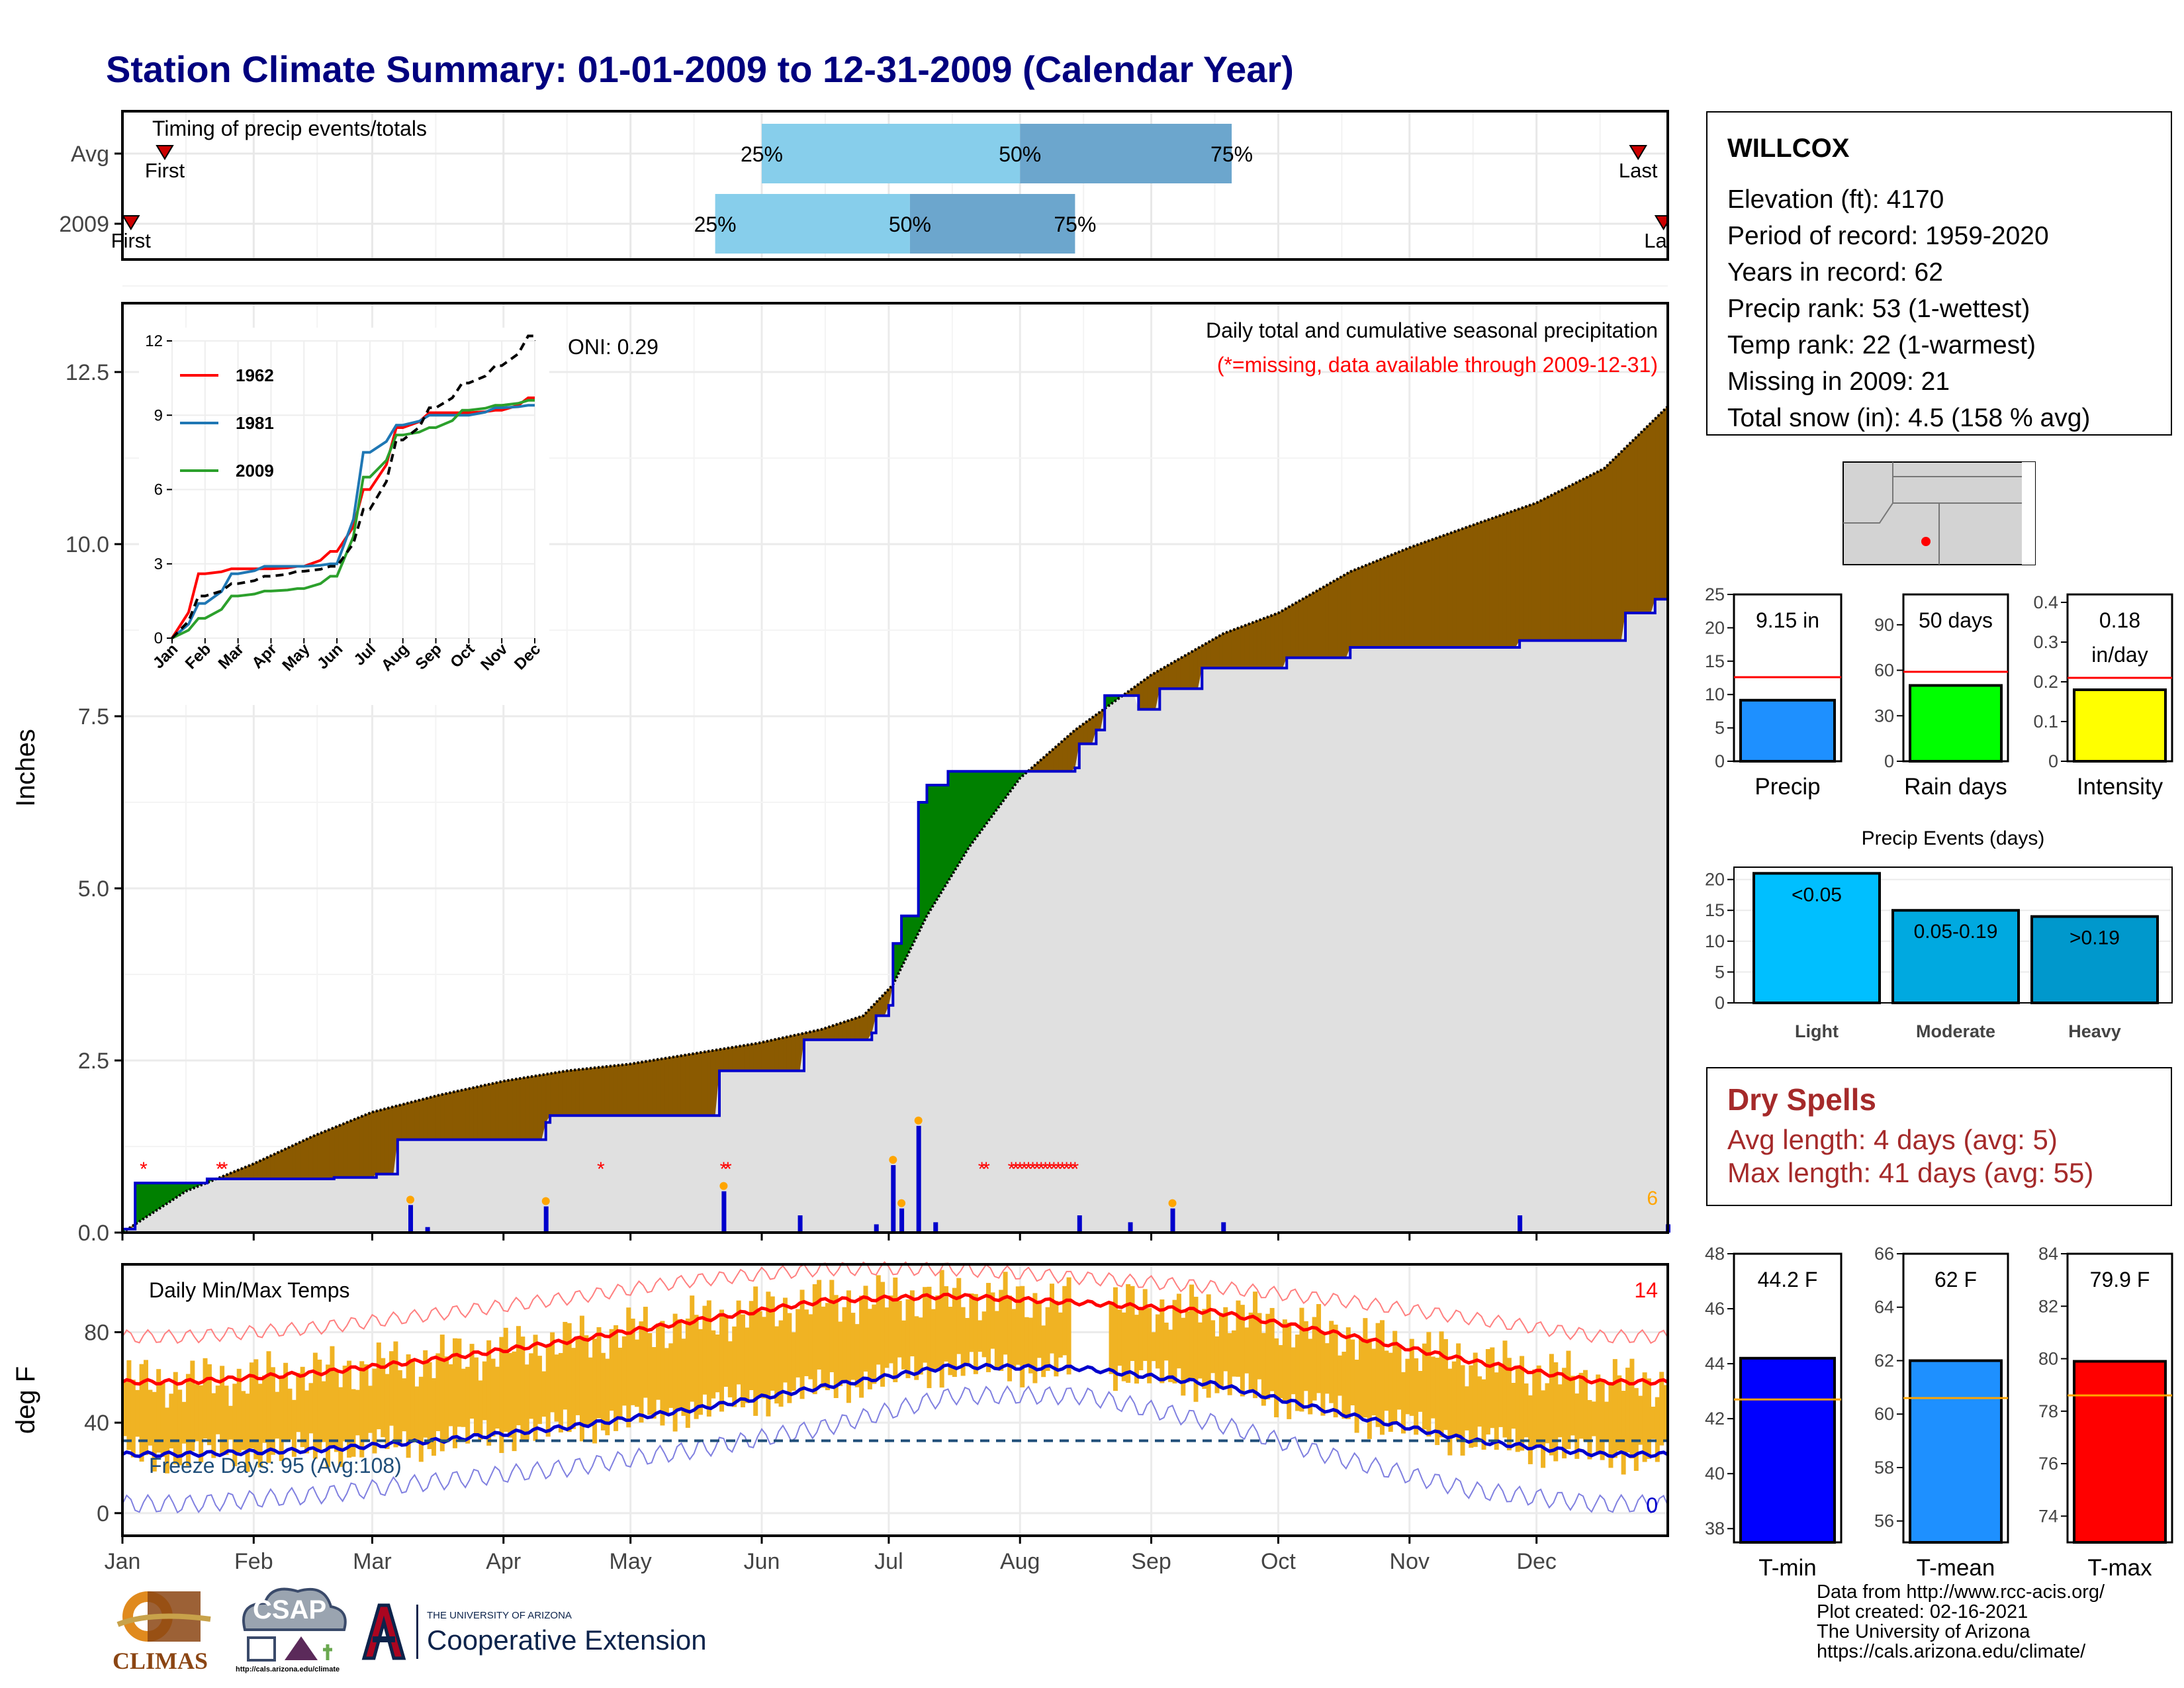 This screenshot has height=1688, width=2184. I want to click on mini-ytick-label: 56, so click(1884, 1521).